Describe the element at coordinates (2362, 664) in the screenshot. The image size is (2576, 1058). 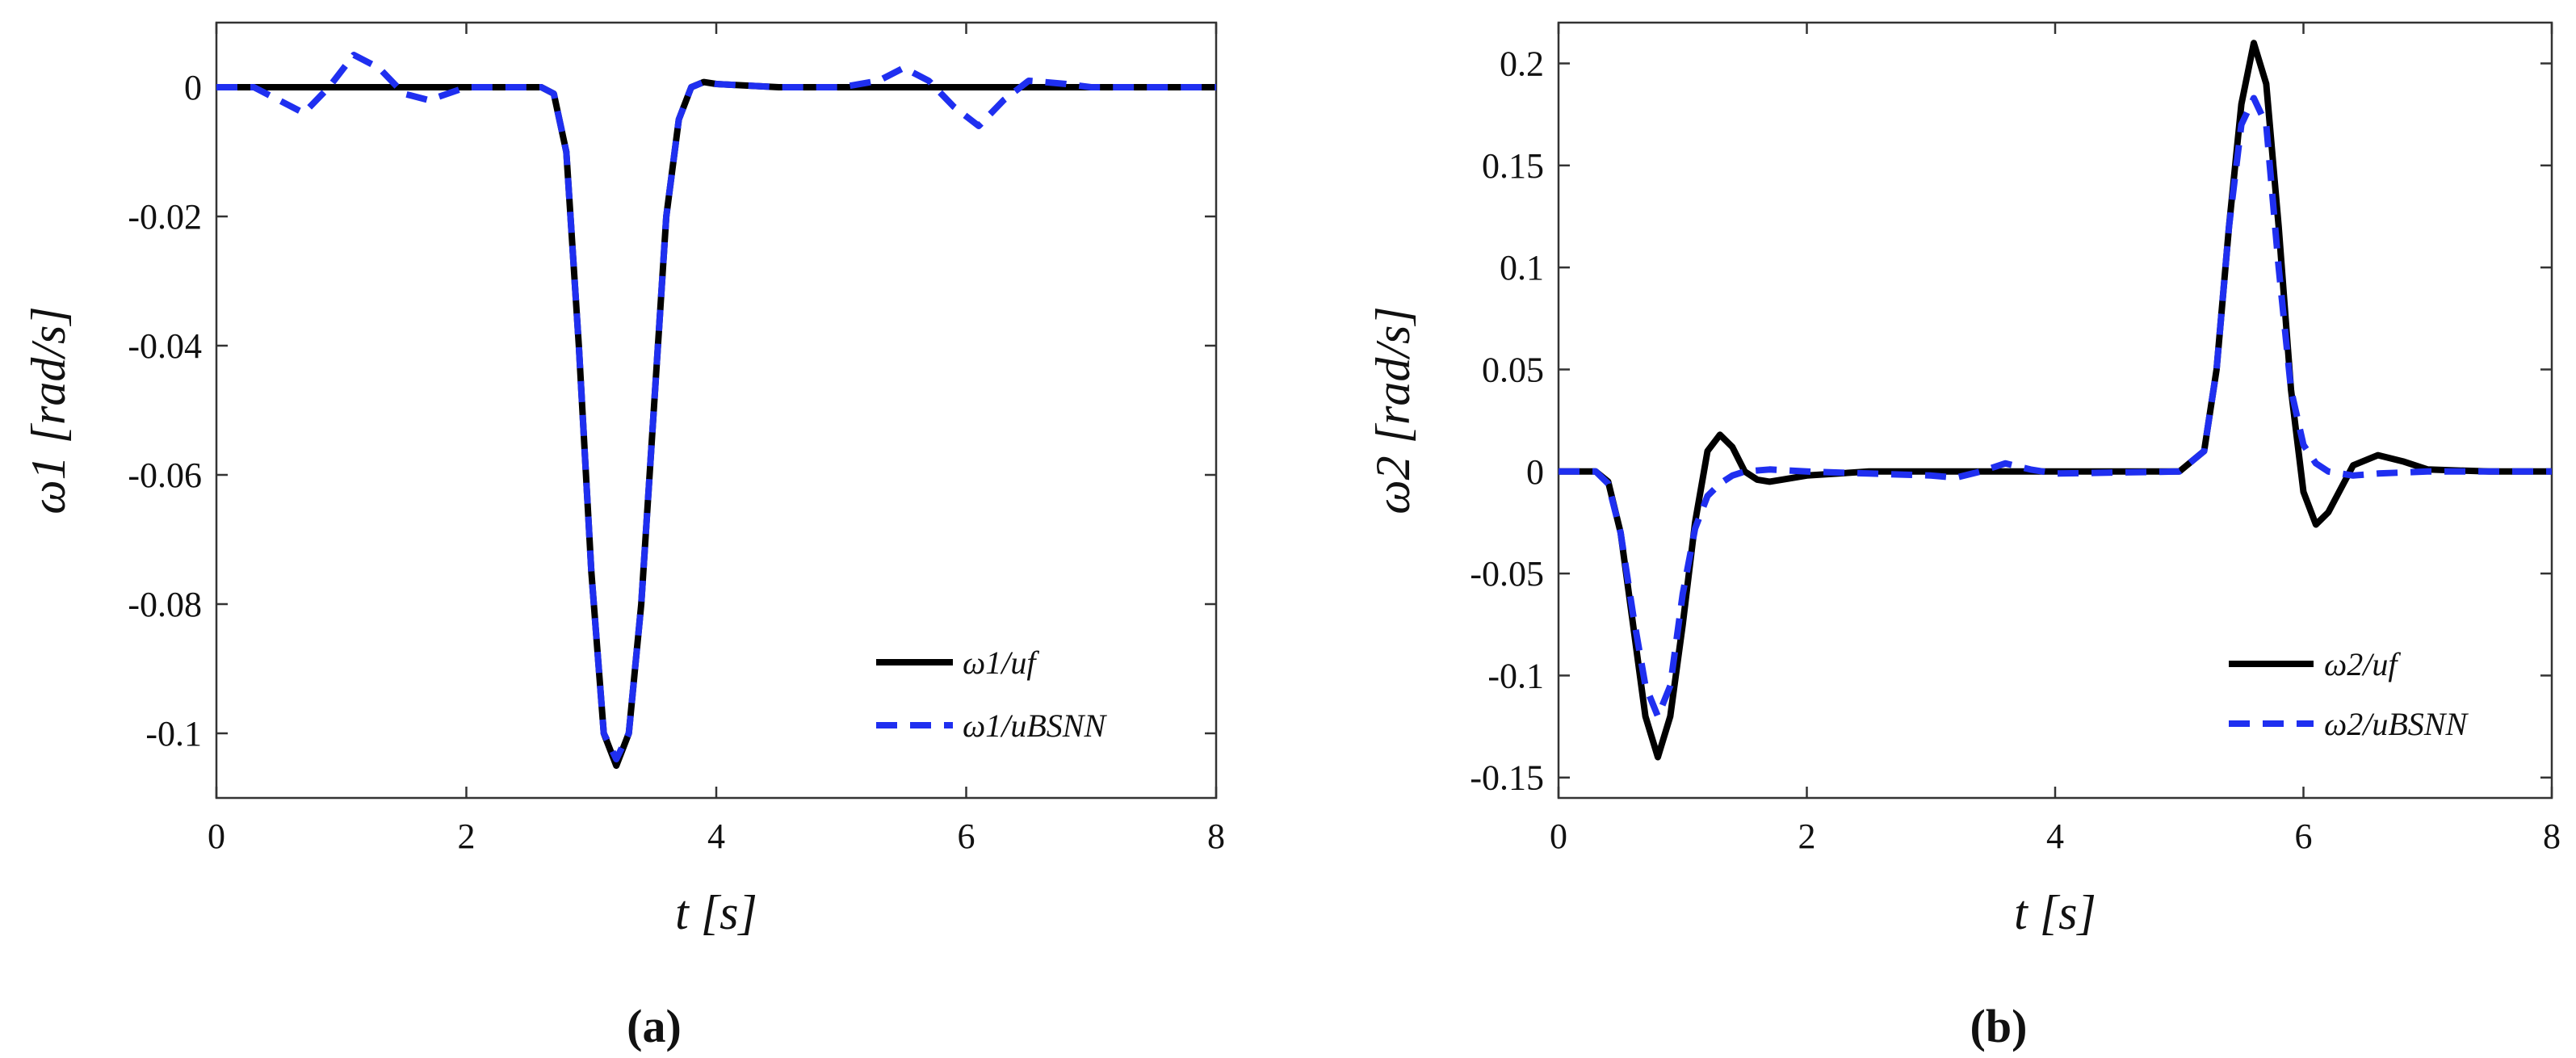
I see `chart-b-legend-uf-label: ω2/uf` at that location.